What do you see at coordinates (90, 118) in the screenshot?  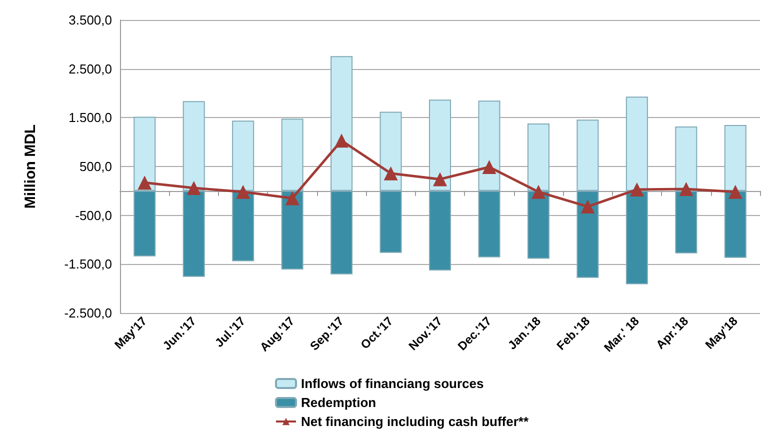 I see `y-tick-label: 1.500,0` at bounding box center [90, 118].